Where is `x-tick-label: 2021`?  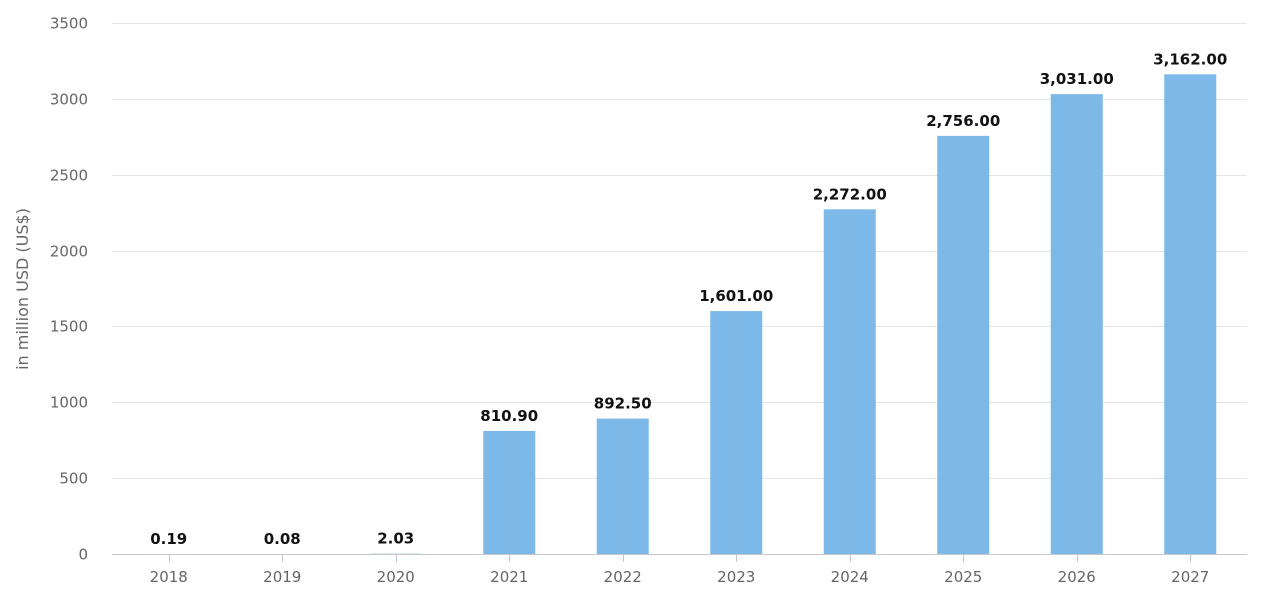
x-tick-label: 2021 is located at coordinates (509, 577).